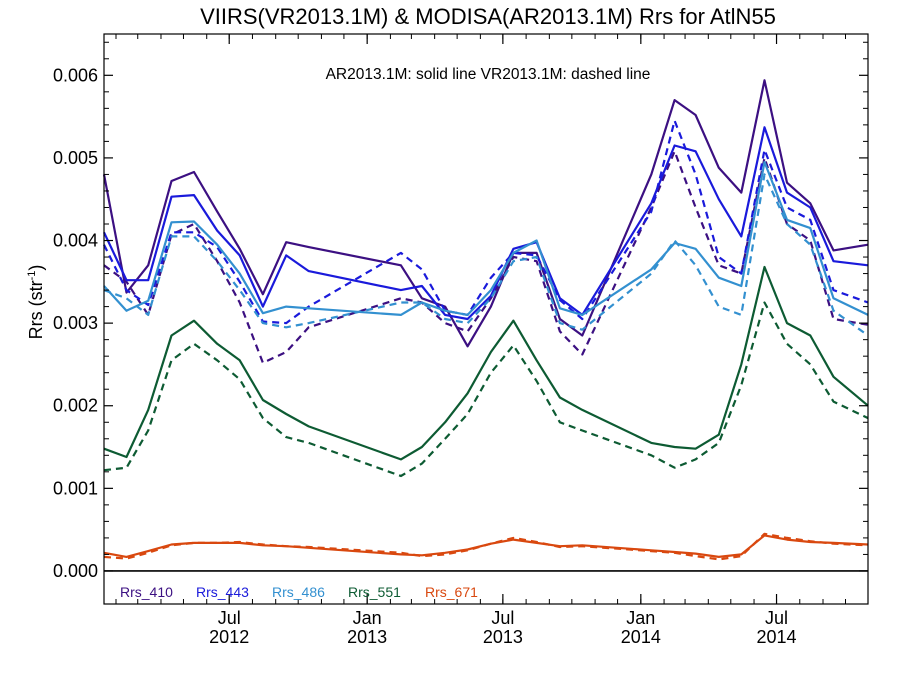  What do you see at coordinates (75, 571) in the screenshot?
I see `y-tick-label: 0.000` at bounding box center [75, 571].